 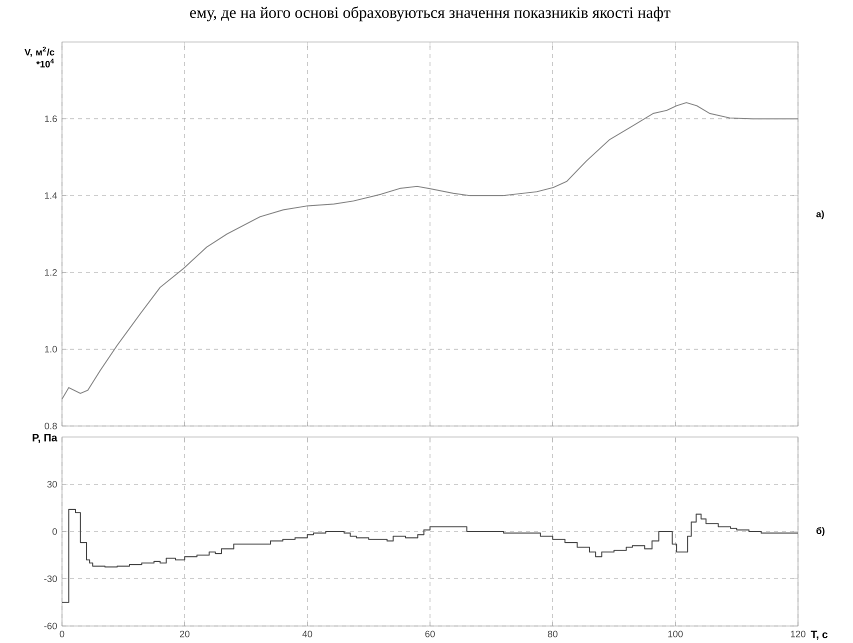 I want to click on y-axis-title: V, м$^{2}$/с *10$^{4}$, so click(x=39, y=57).